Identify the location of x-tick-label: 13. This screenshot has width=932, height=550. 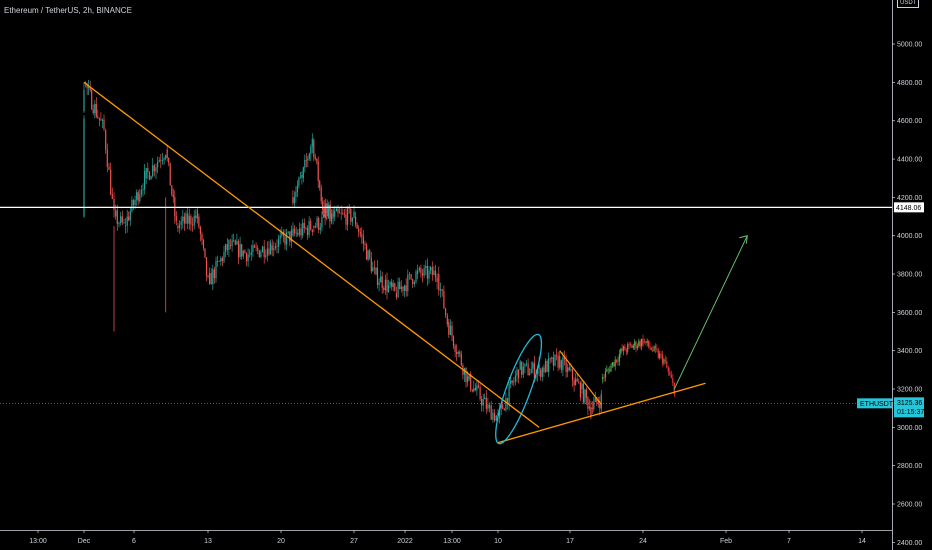
(208, 541).